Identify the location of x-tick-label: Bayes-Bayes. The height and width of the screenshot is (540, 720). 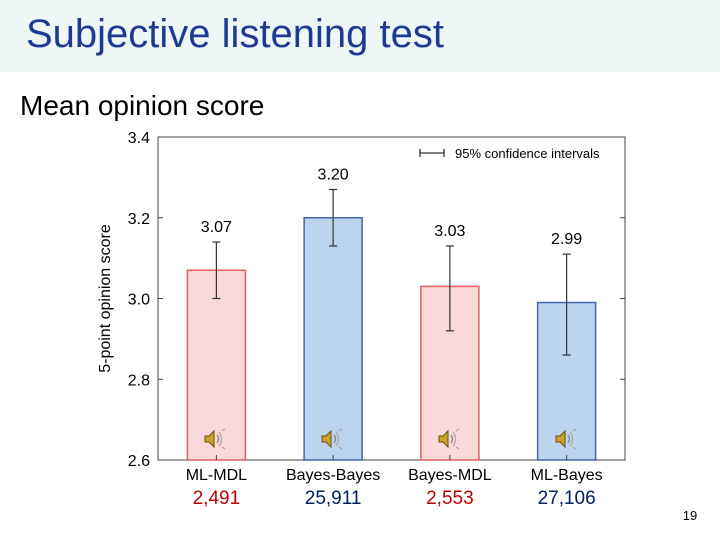
(333, 475).